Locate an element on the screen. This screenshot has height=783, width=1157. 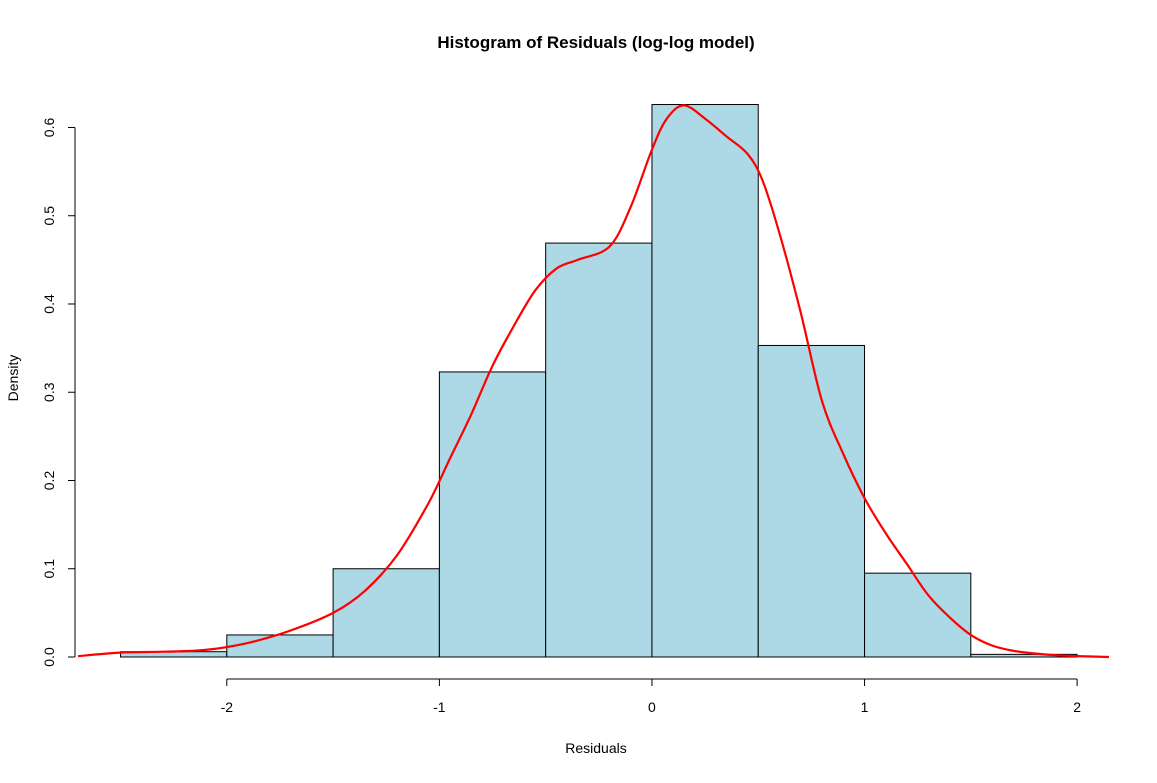
y-tick-label: 0.2 is located at coordinates (49, 481).